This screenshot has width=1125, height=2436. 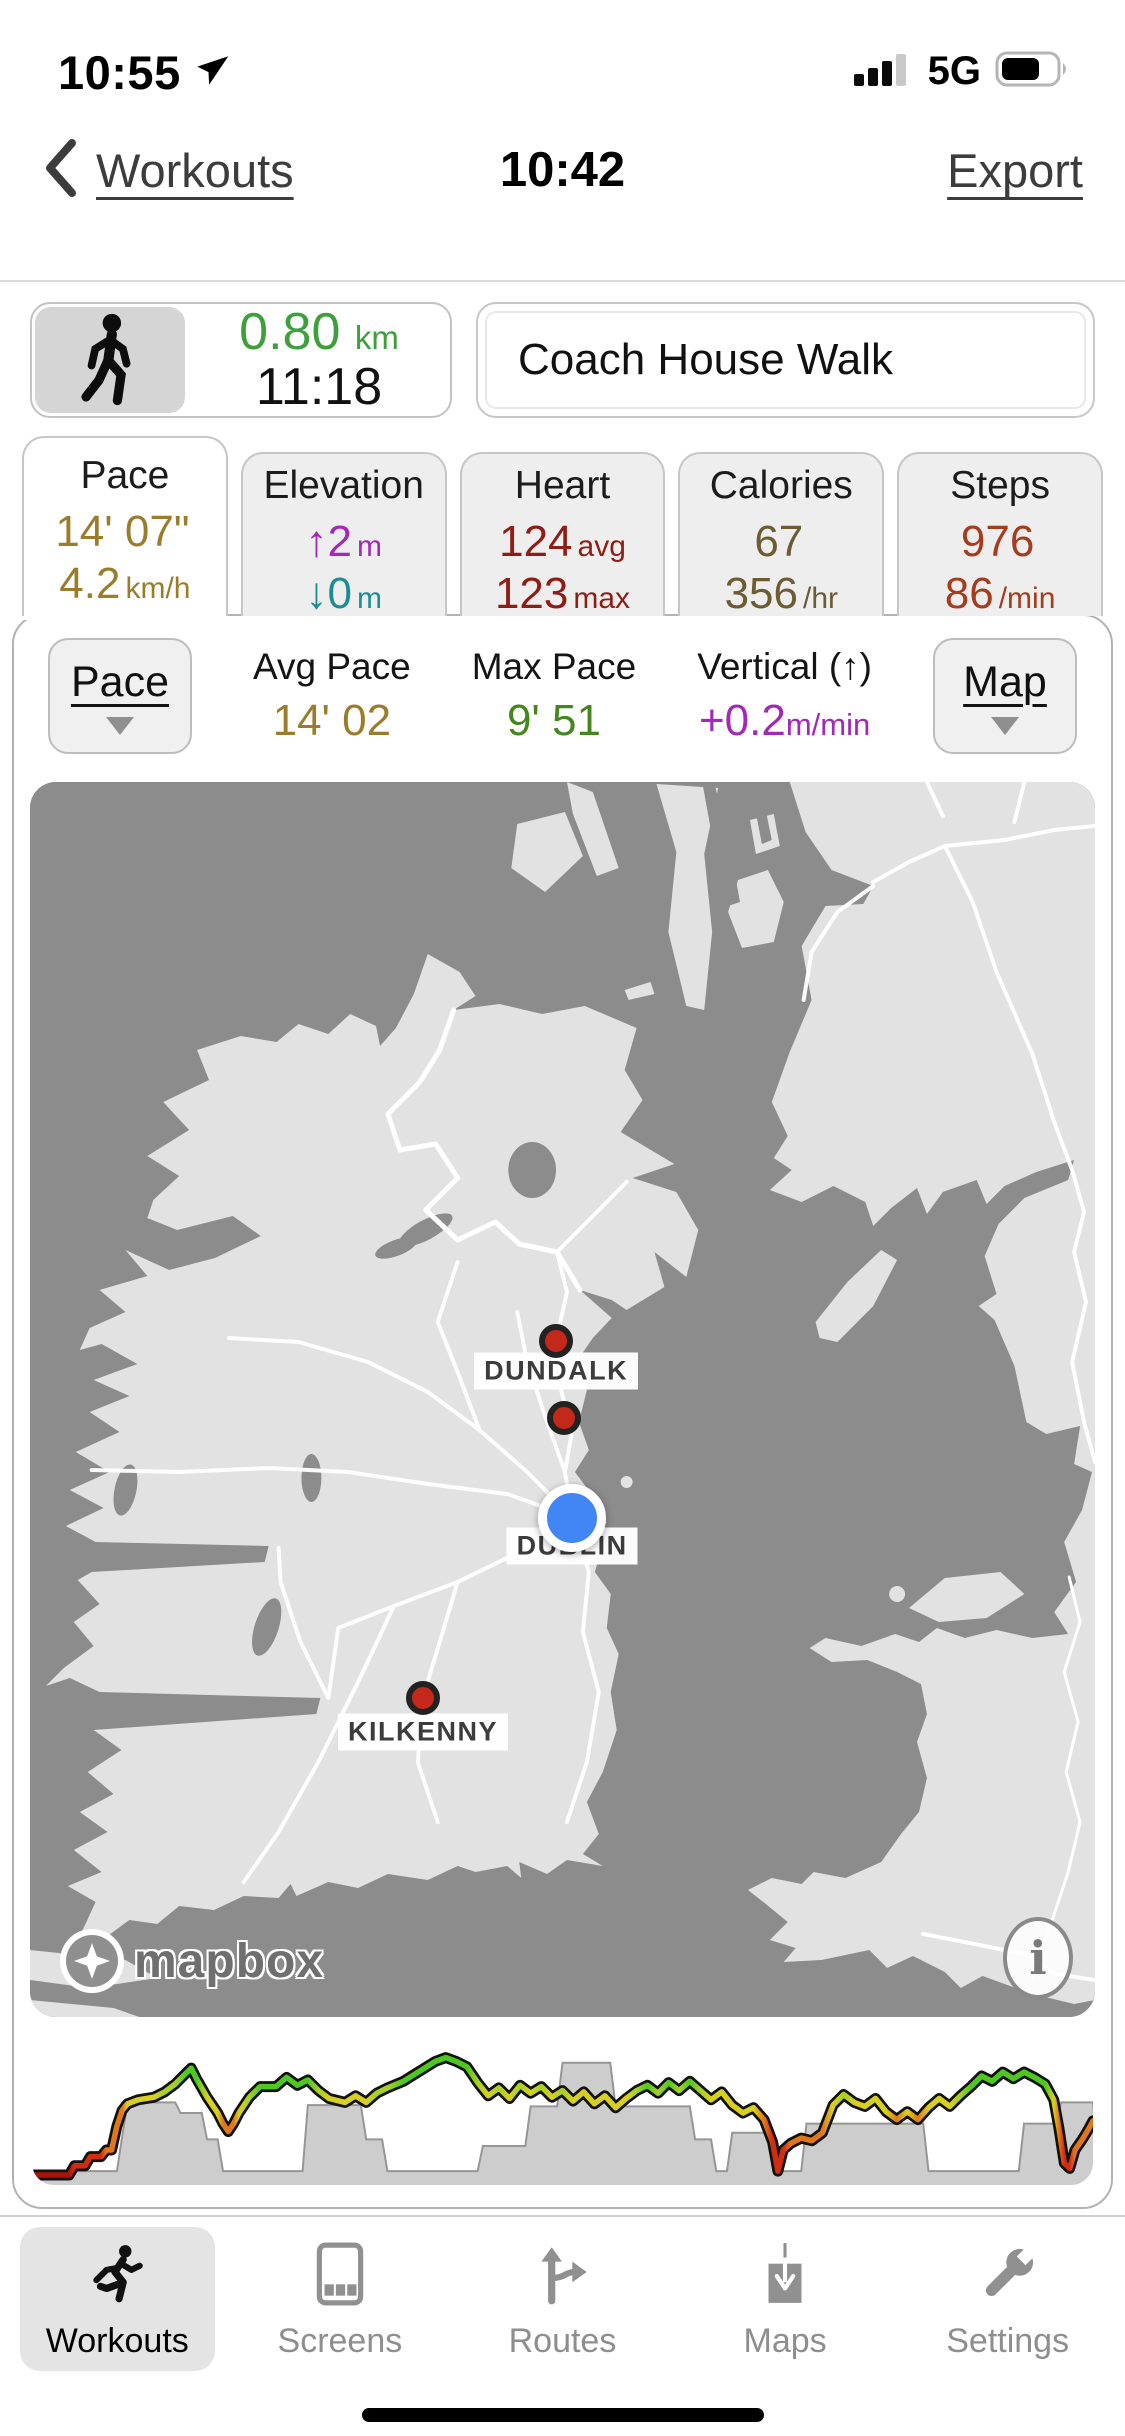 I want to click on maps-download-icon, so click(x=785, y=2276).